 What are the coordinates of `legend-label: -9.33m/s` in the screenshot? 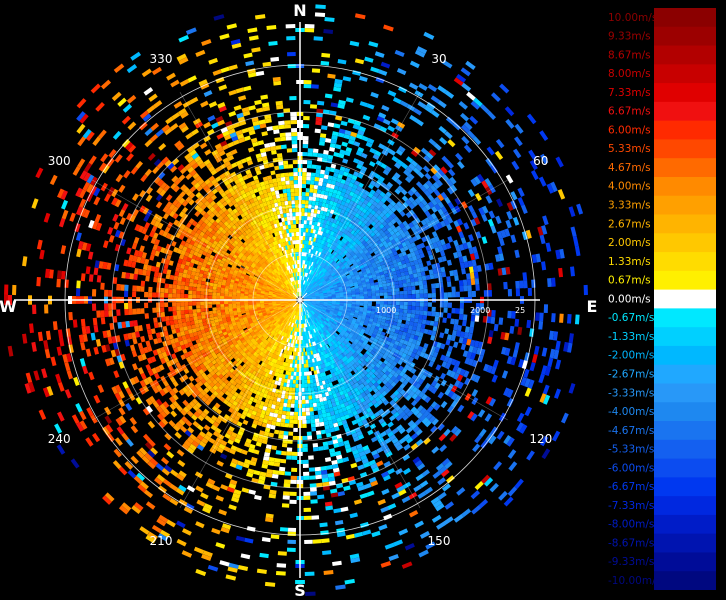 It's located at (631, 562).